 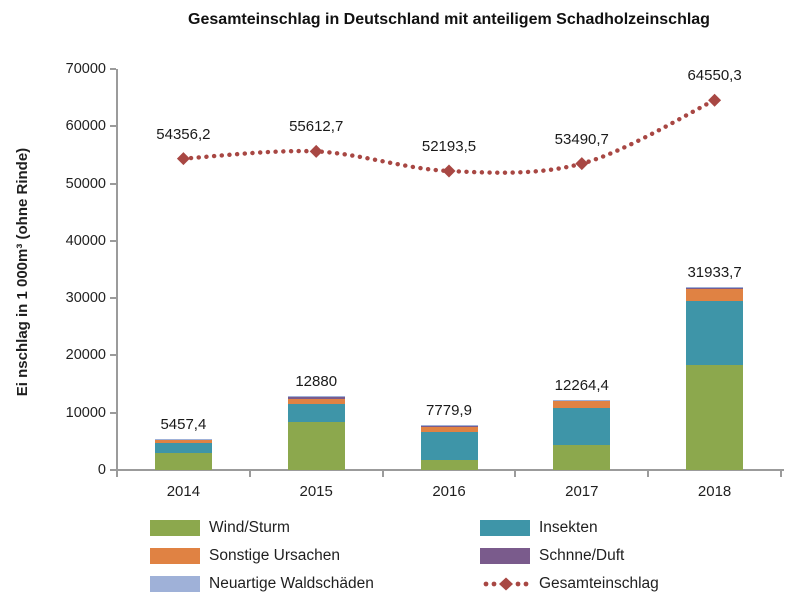 I want to click on legend-item-neuartige-waldsch-den: Neuartige Waldschäden, so click(x=262, y=584).